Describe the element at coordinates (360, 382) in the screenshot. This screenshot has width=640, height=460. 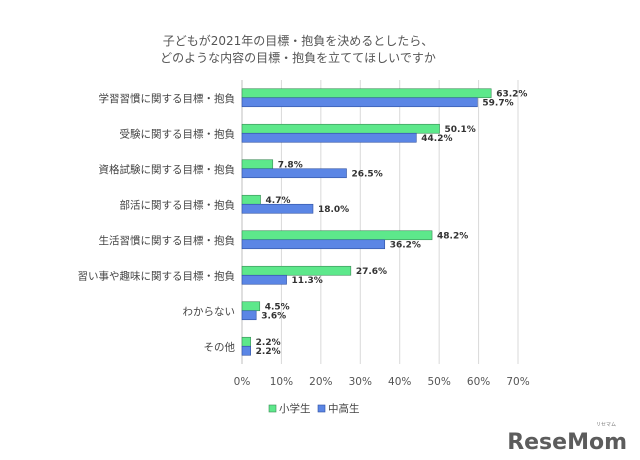
I see `x-tick-label: 30%` at that location.